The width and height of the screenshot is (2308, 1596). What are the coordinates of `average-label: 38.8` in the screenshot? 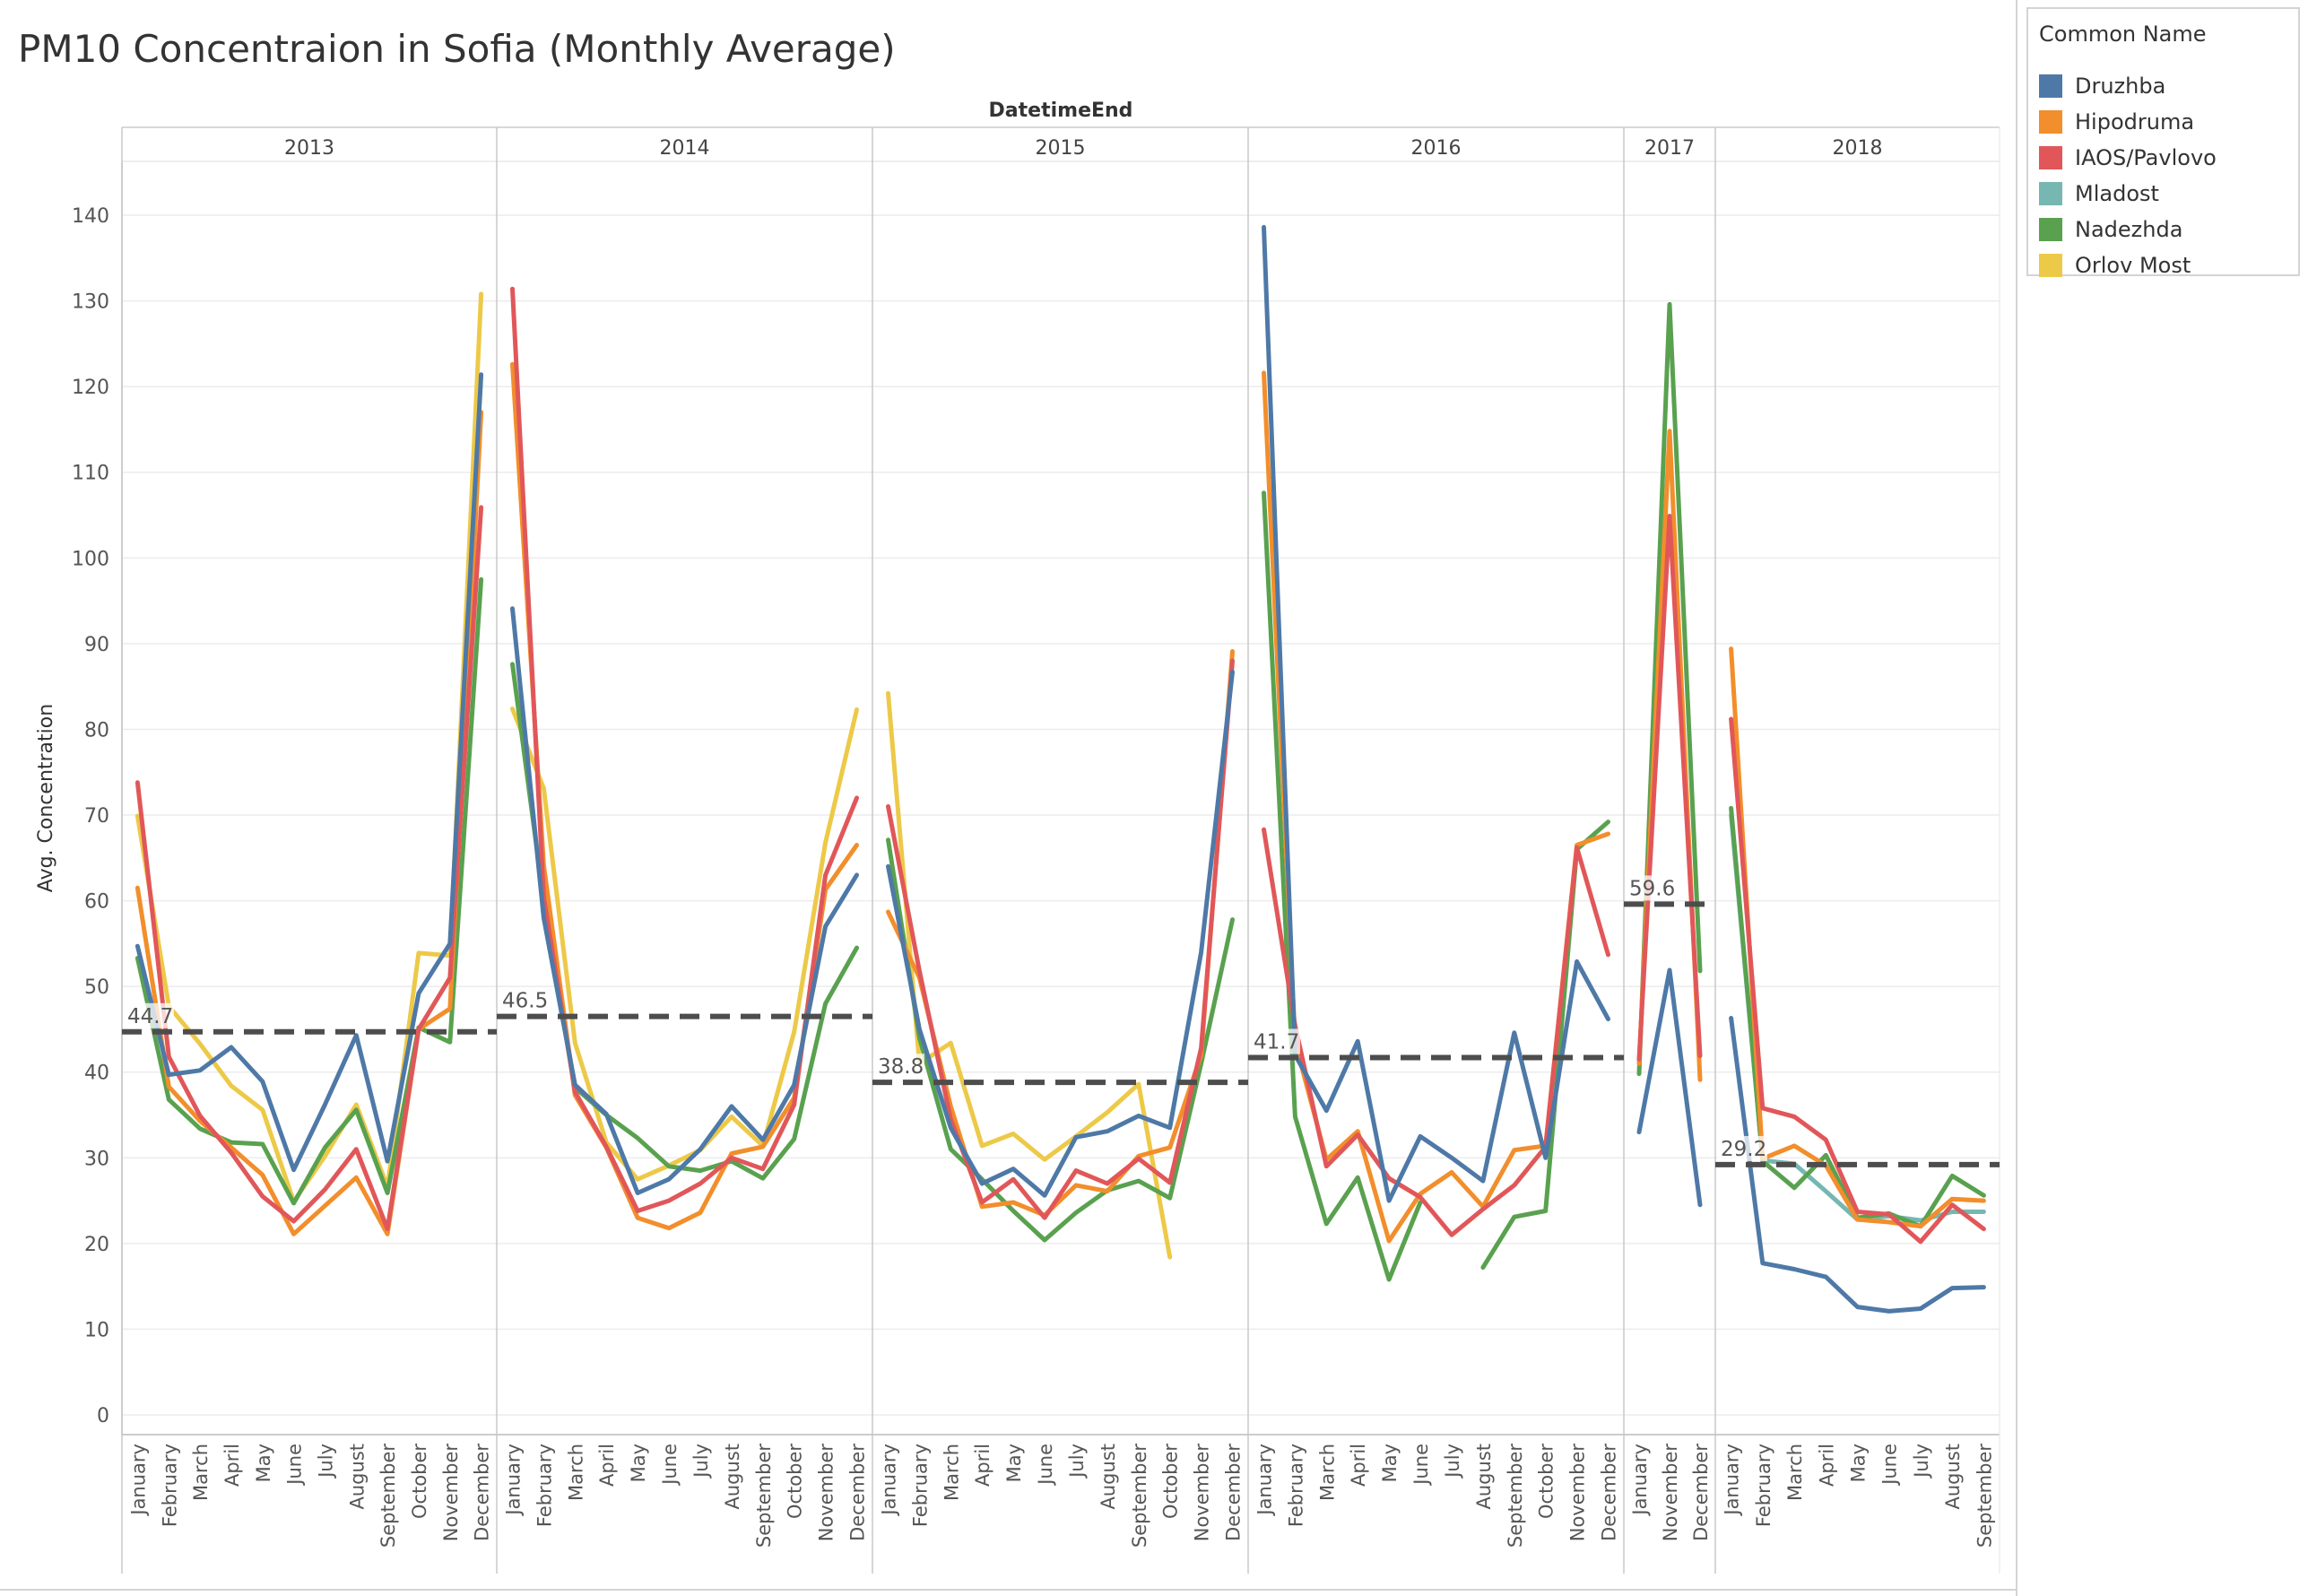 It's located at (901, 1067).